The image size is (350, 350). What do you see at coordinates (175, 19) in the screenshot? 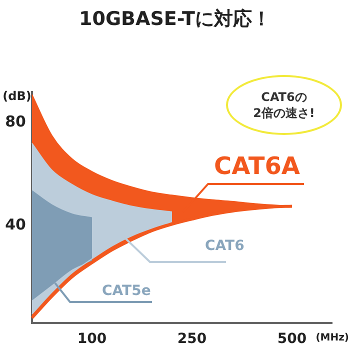
I see `chart-title: 10GBASE-Tに対応！` at bounding box center [175, 19].